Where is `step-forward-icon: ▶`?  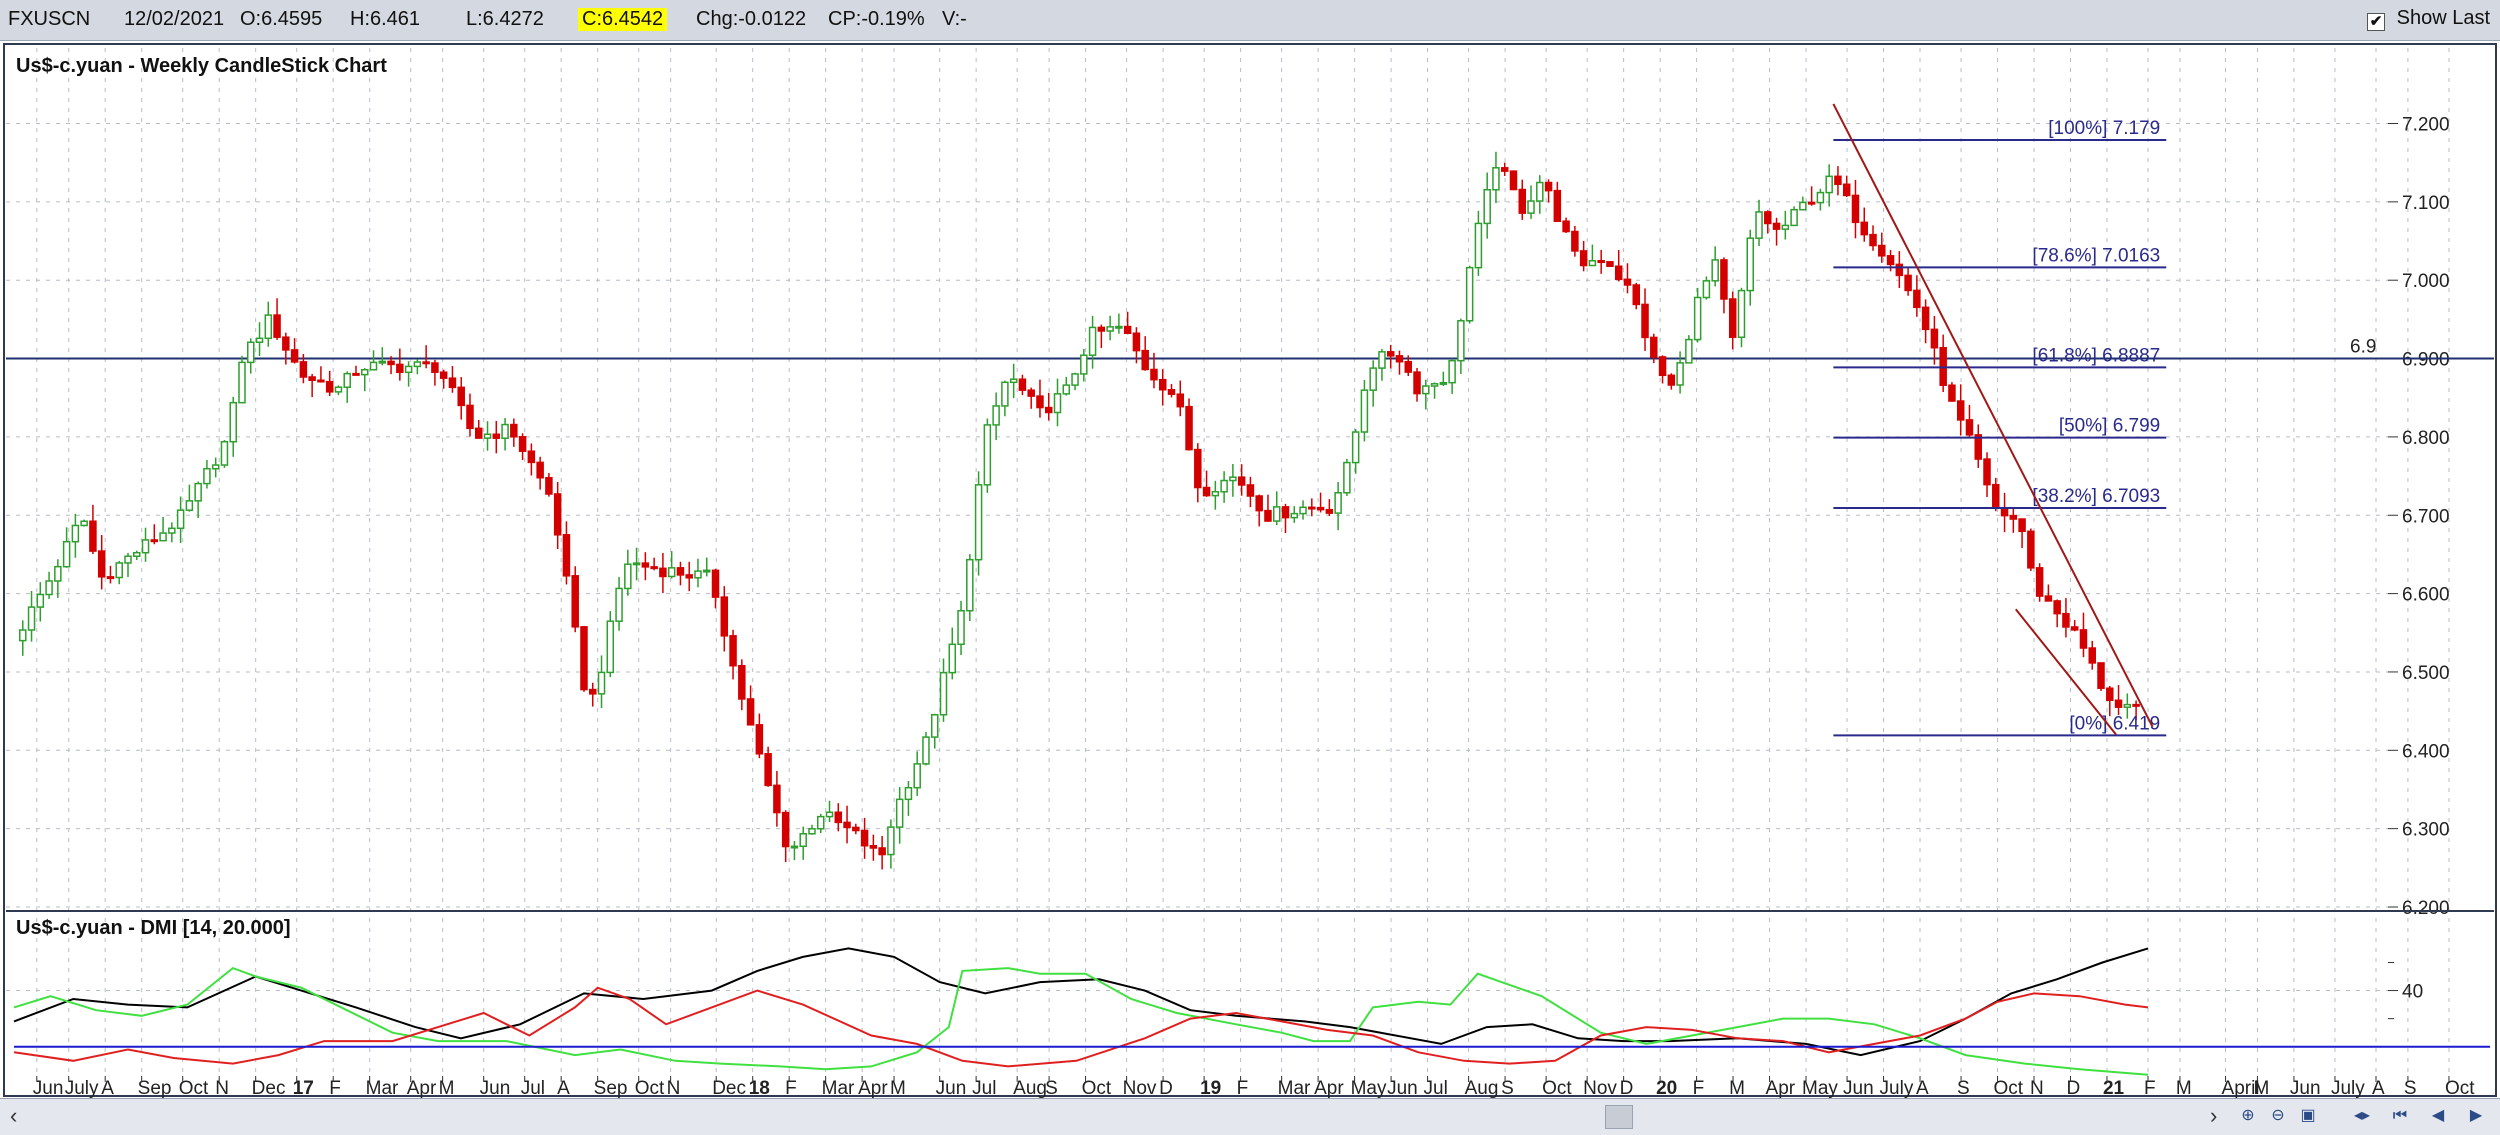
step-forward-icon: ▶ is located at coordinates (2476, 1115).